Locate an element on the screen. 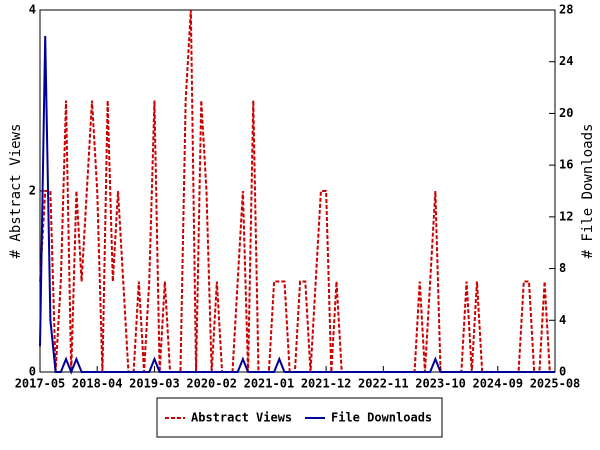  x-tick-label: 2018-04 is located at coordinates (97, 384).